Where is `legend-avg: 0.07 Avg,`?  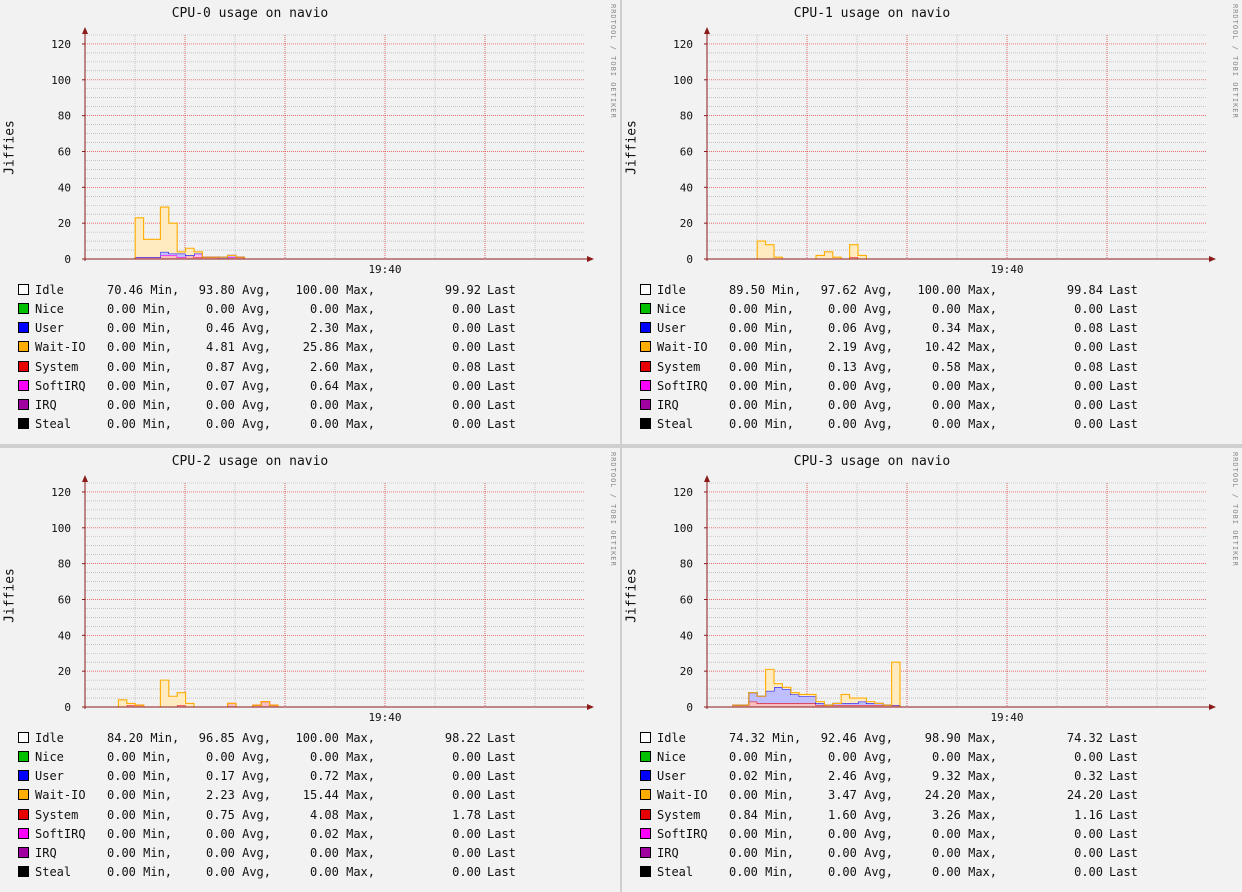 legend-avg: 0.07 Avg, is located at coordinates (238, 385).